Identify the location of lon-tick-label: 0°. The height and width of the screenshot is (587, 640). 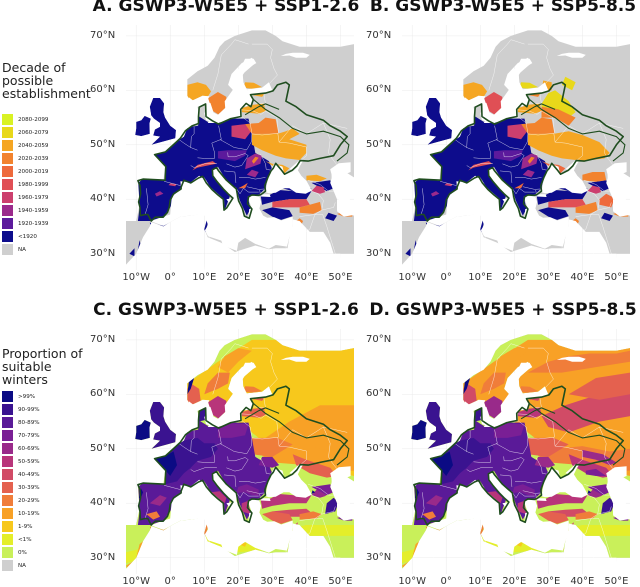
(170, 581).